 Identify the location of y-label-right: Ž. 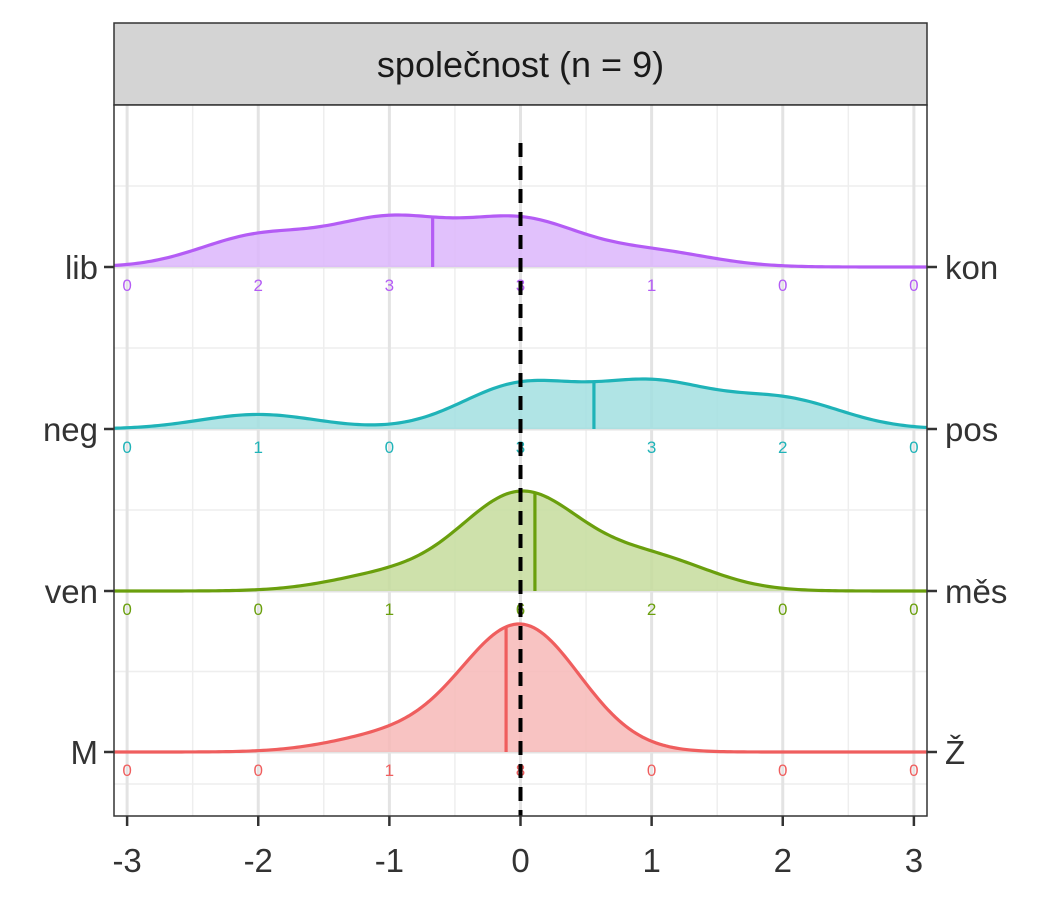
(955, 752).